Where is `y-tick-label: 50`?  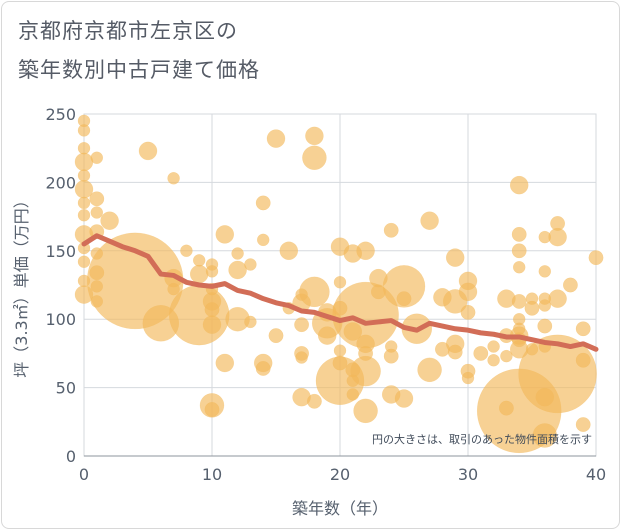
y-tick-label: 50 is located at coordinates (66, 388).